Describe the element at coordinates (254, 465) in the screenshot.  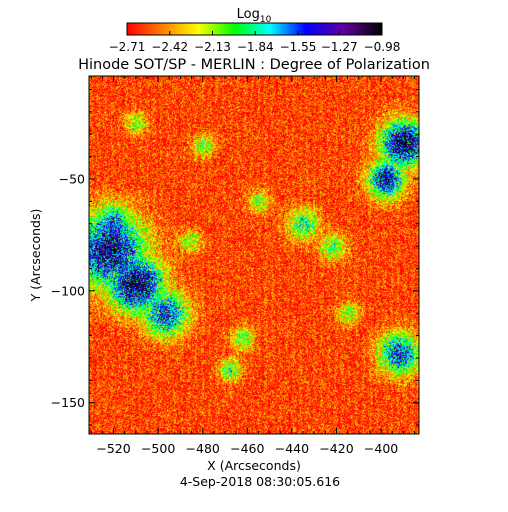
I see `x-axis-label: X (Arcseconds)` at that location.